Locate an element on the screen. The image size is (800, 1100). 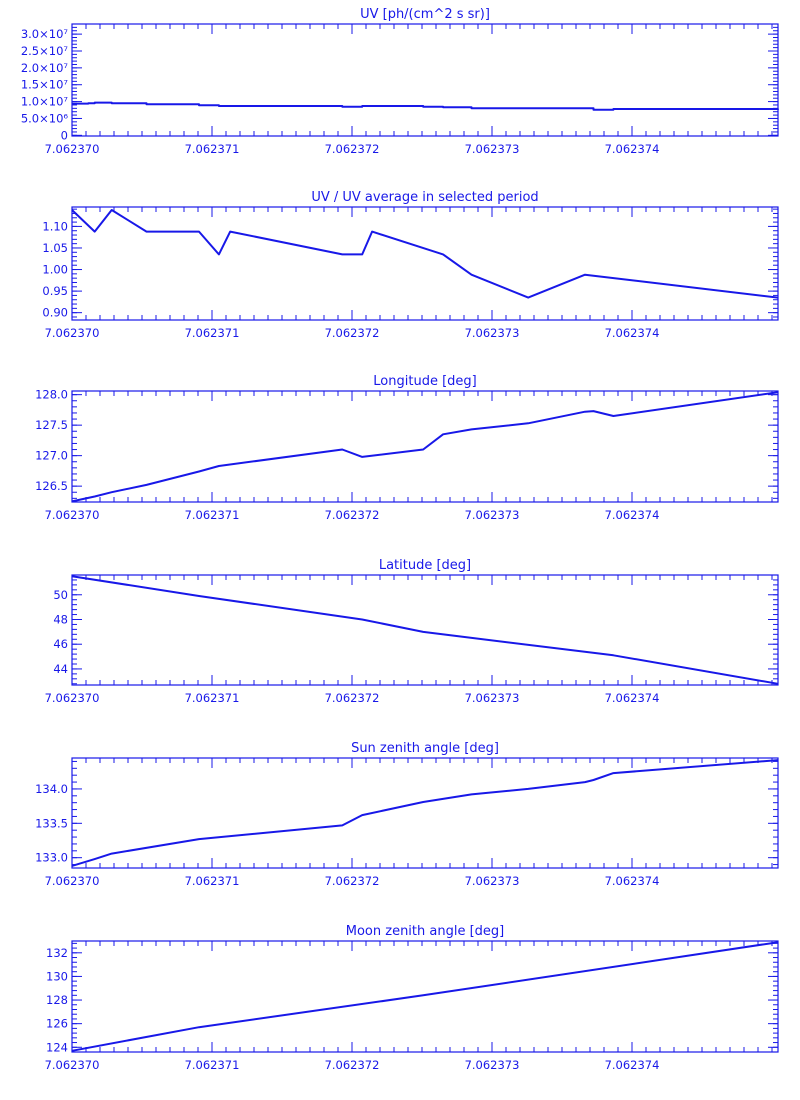
y-tick-label: 1.5×10⁷ is located at coordinates (45, 85).